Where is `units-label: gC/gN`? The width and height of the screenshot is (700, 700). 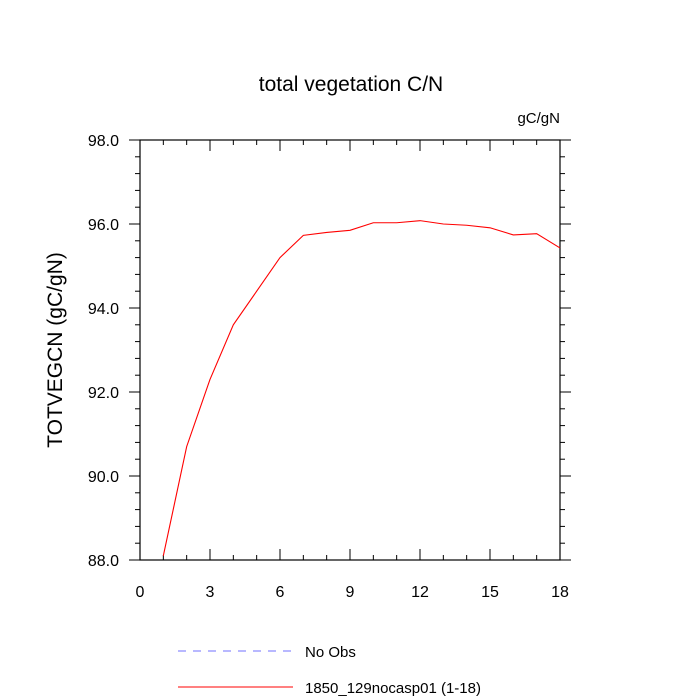
units-label: gC/gN is located at coordinates (538, 118).